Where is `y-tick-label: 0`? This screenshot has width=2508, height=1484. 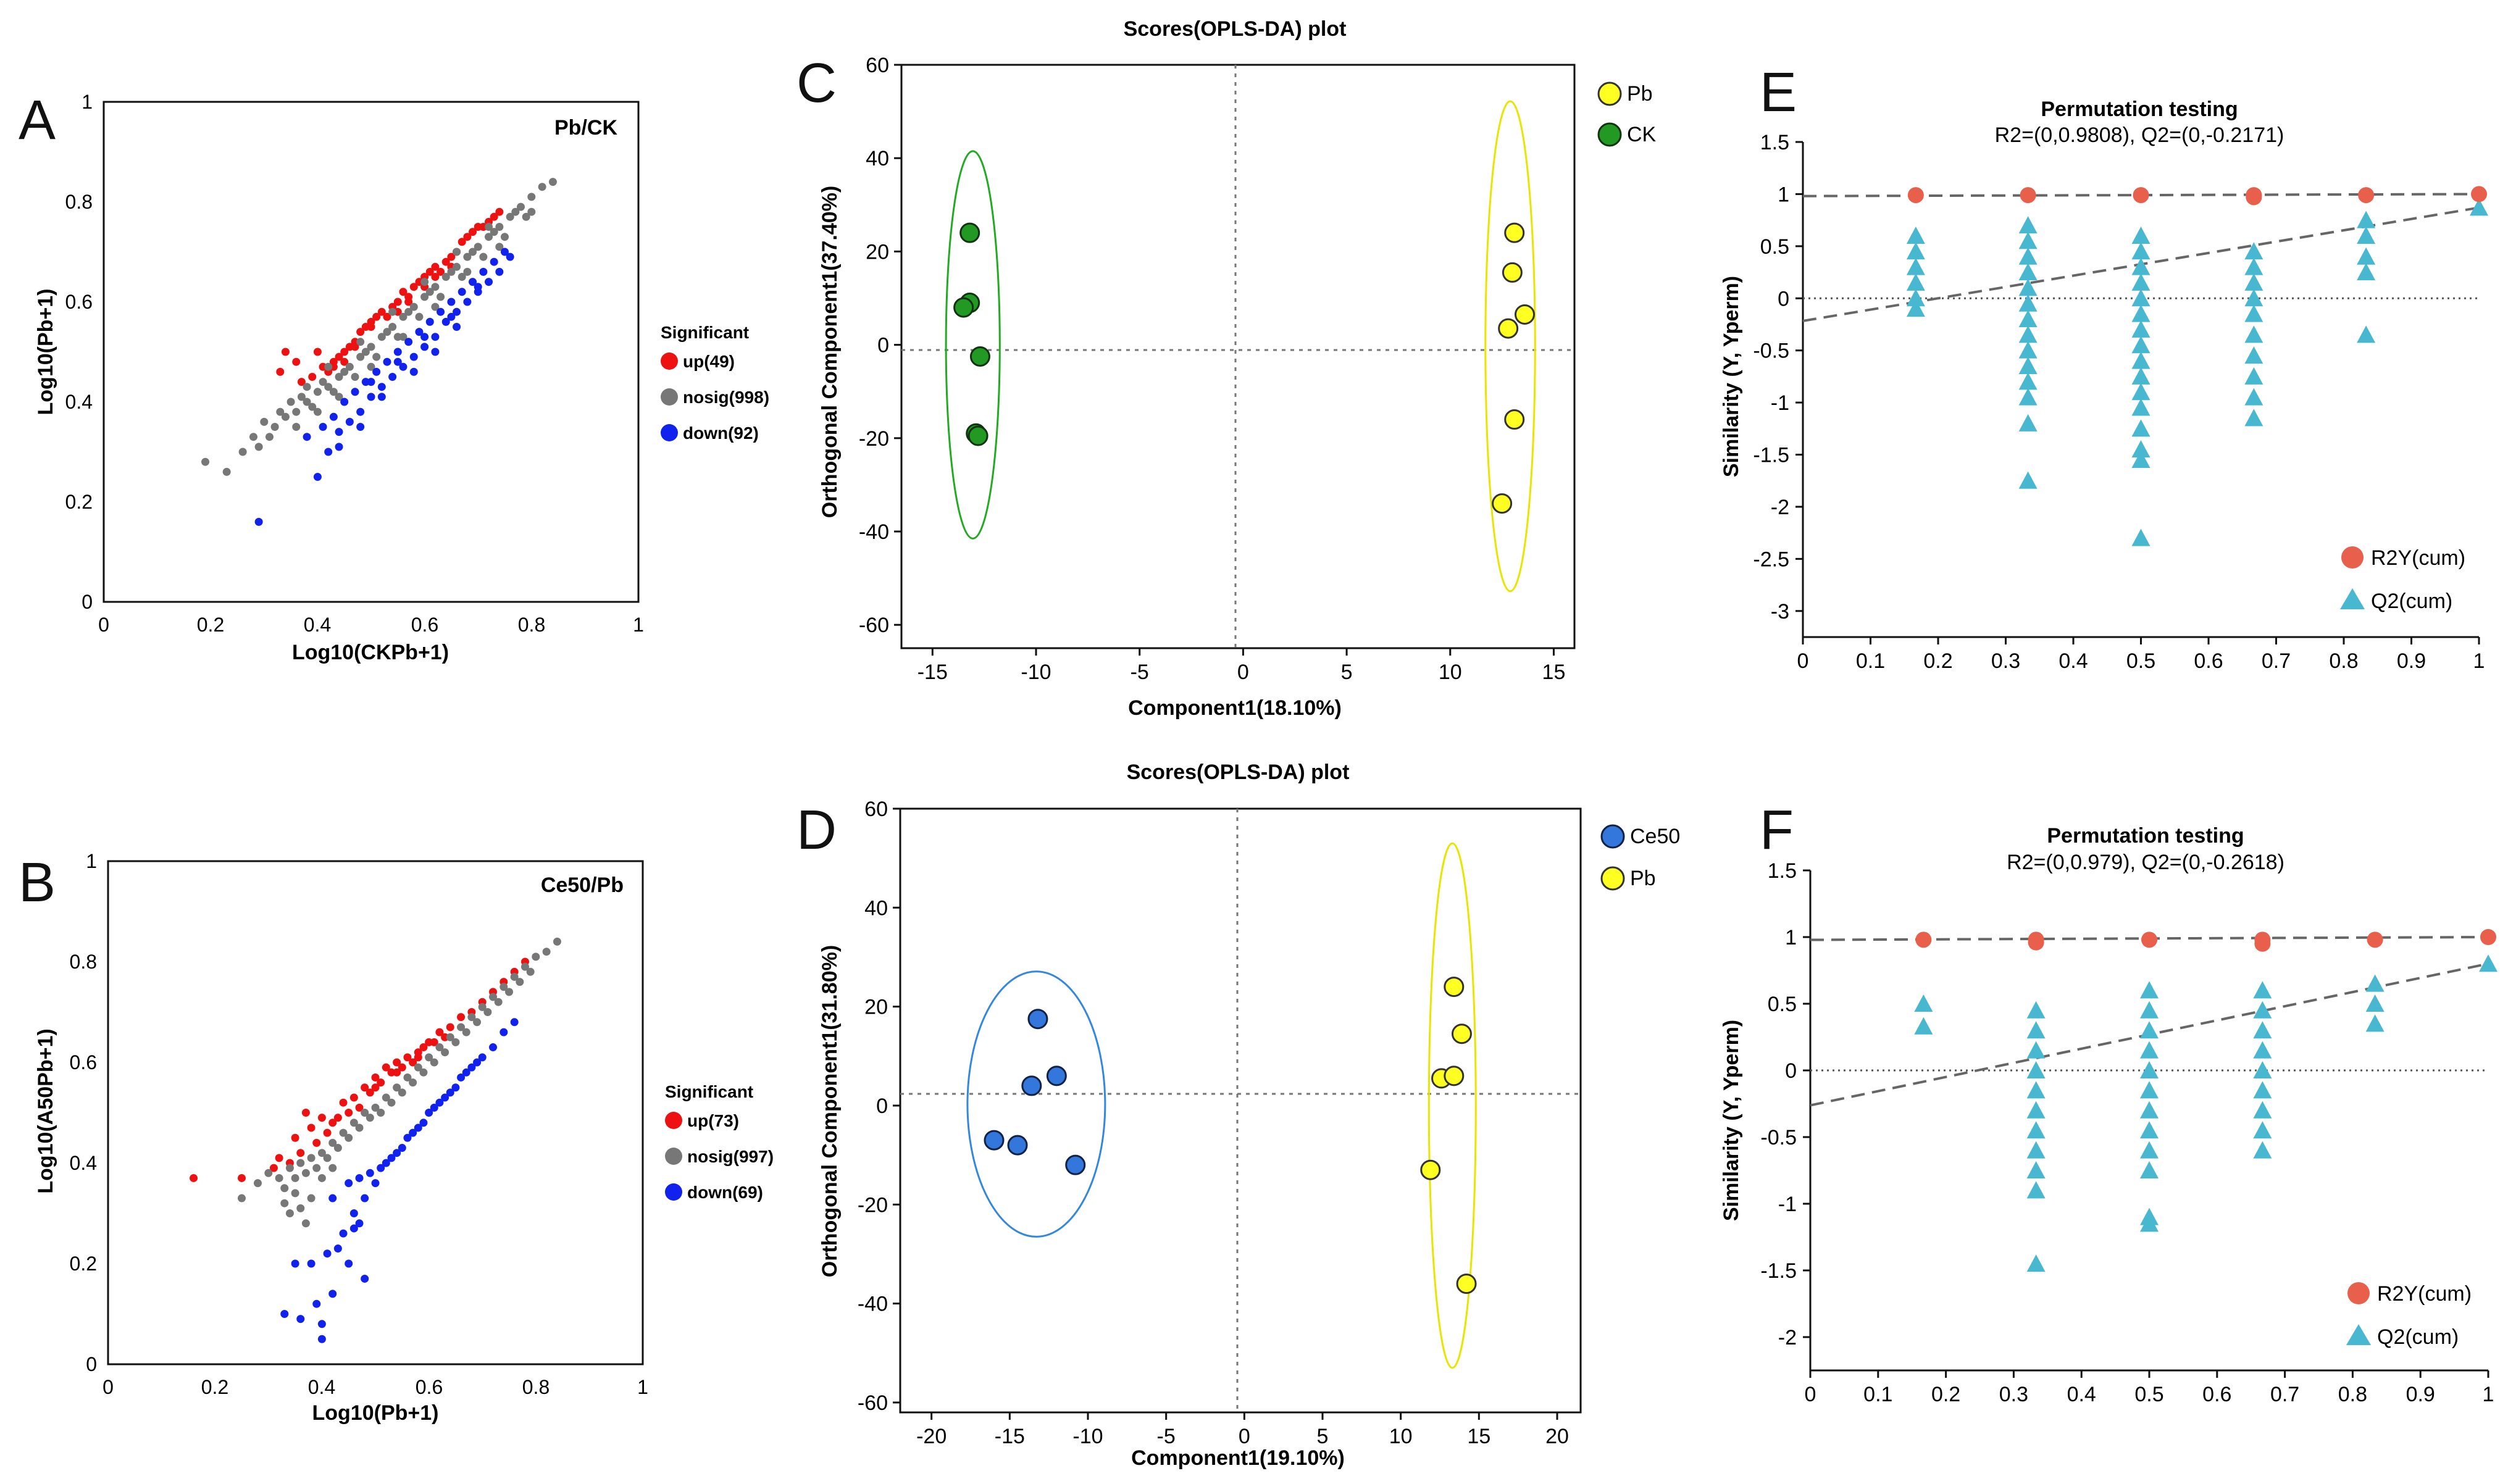
y-tick-label: 0 is located at coordinates (1783, 299).